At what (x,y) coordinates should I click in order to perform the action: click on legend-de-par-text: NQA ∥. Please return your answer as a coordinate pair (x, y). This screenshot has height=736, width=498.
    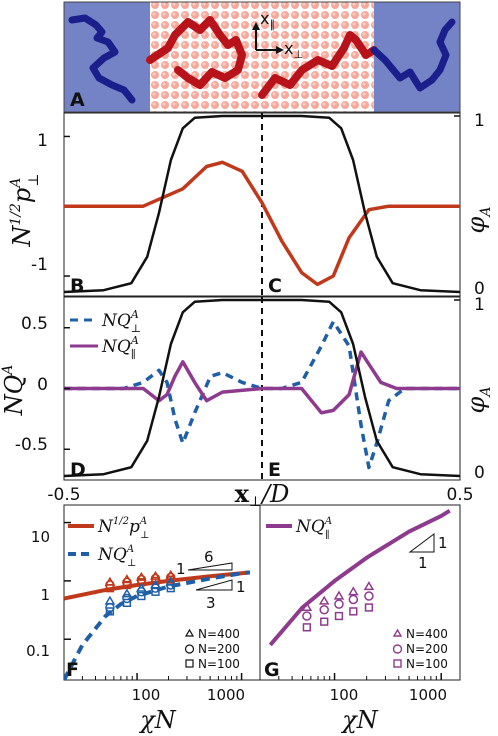
    Looking at the image, I should click on (120, 347).